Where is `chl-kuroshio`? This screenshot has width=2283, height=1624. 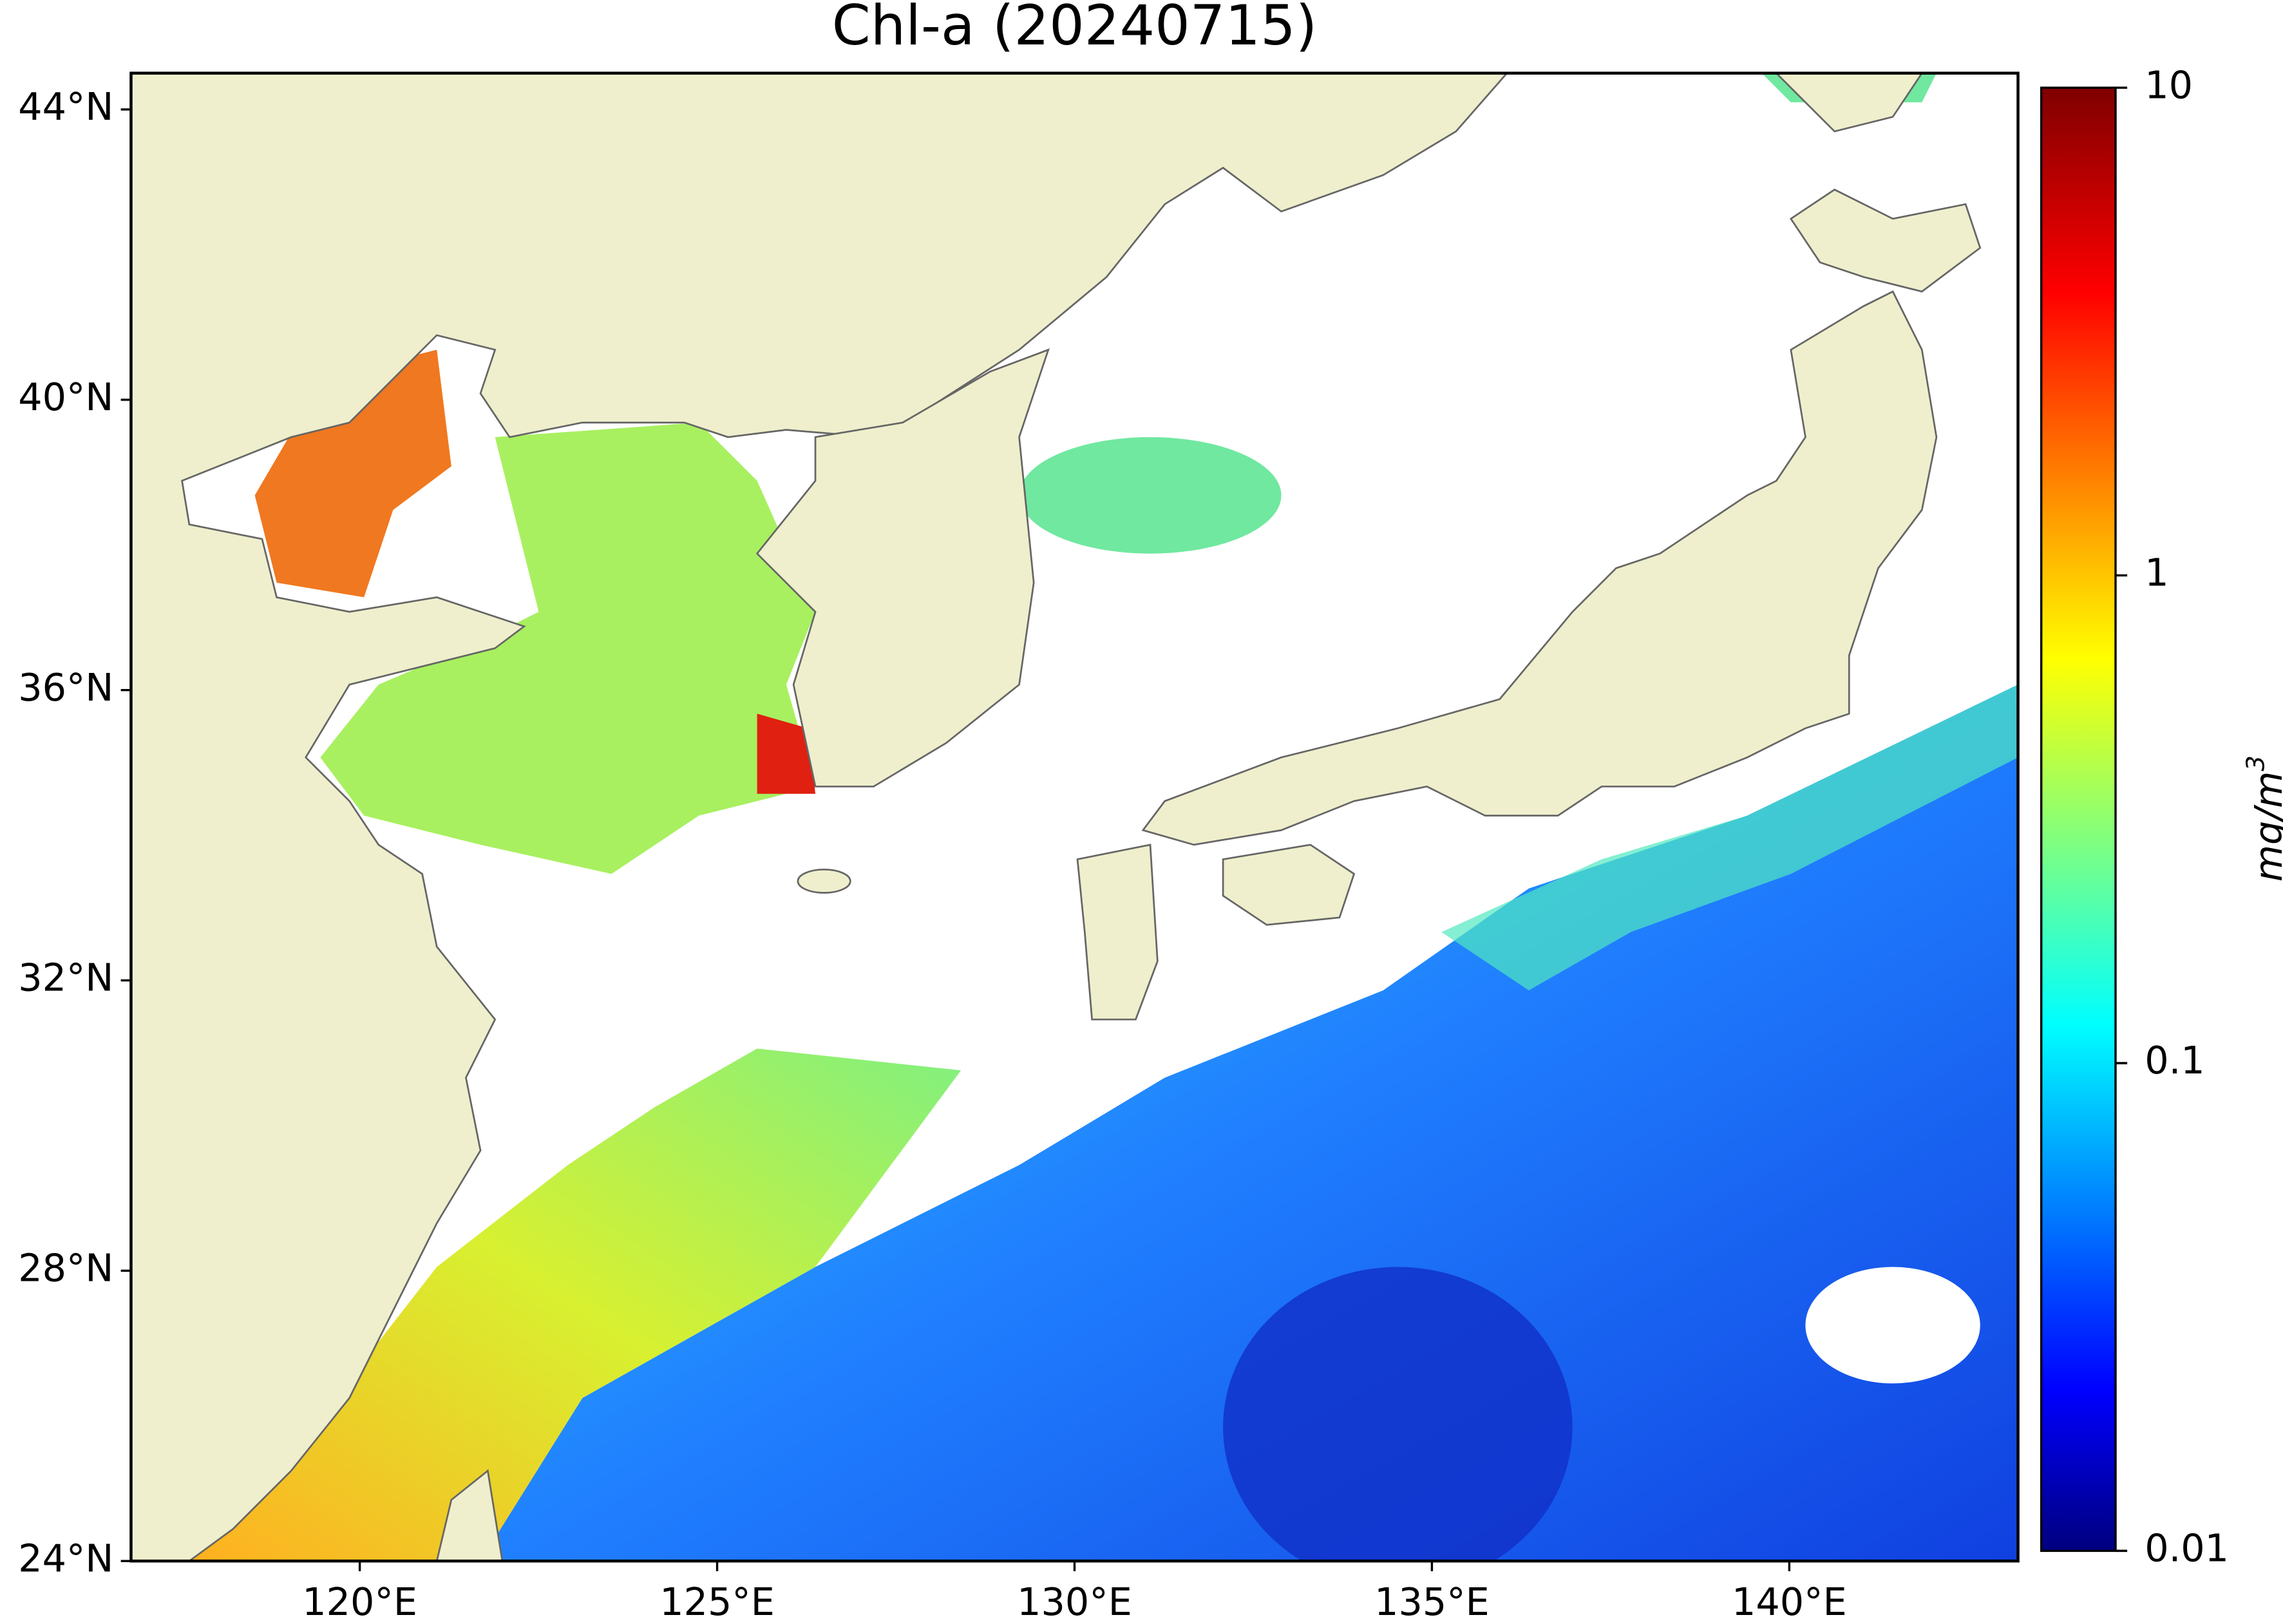
chl-kuroshio is located at coordinates (1729, 838).